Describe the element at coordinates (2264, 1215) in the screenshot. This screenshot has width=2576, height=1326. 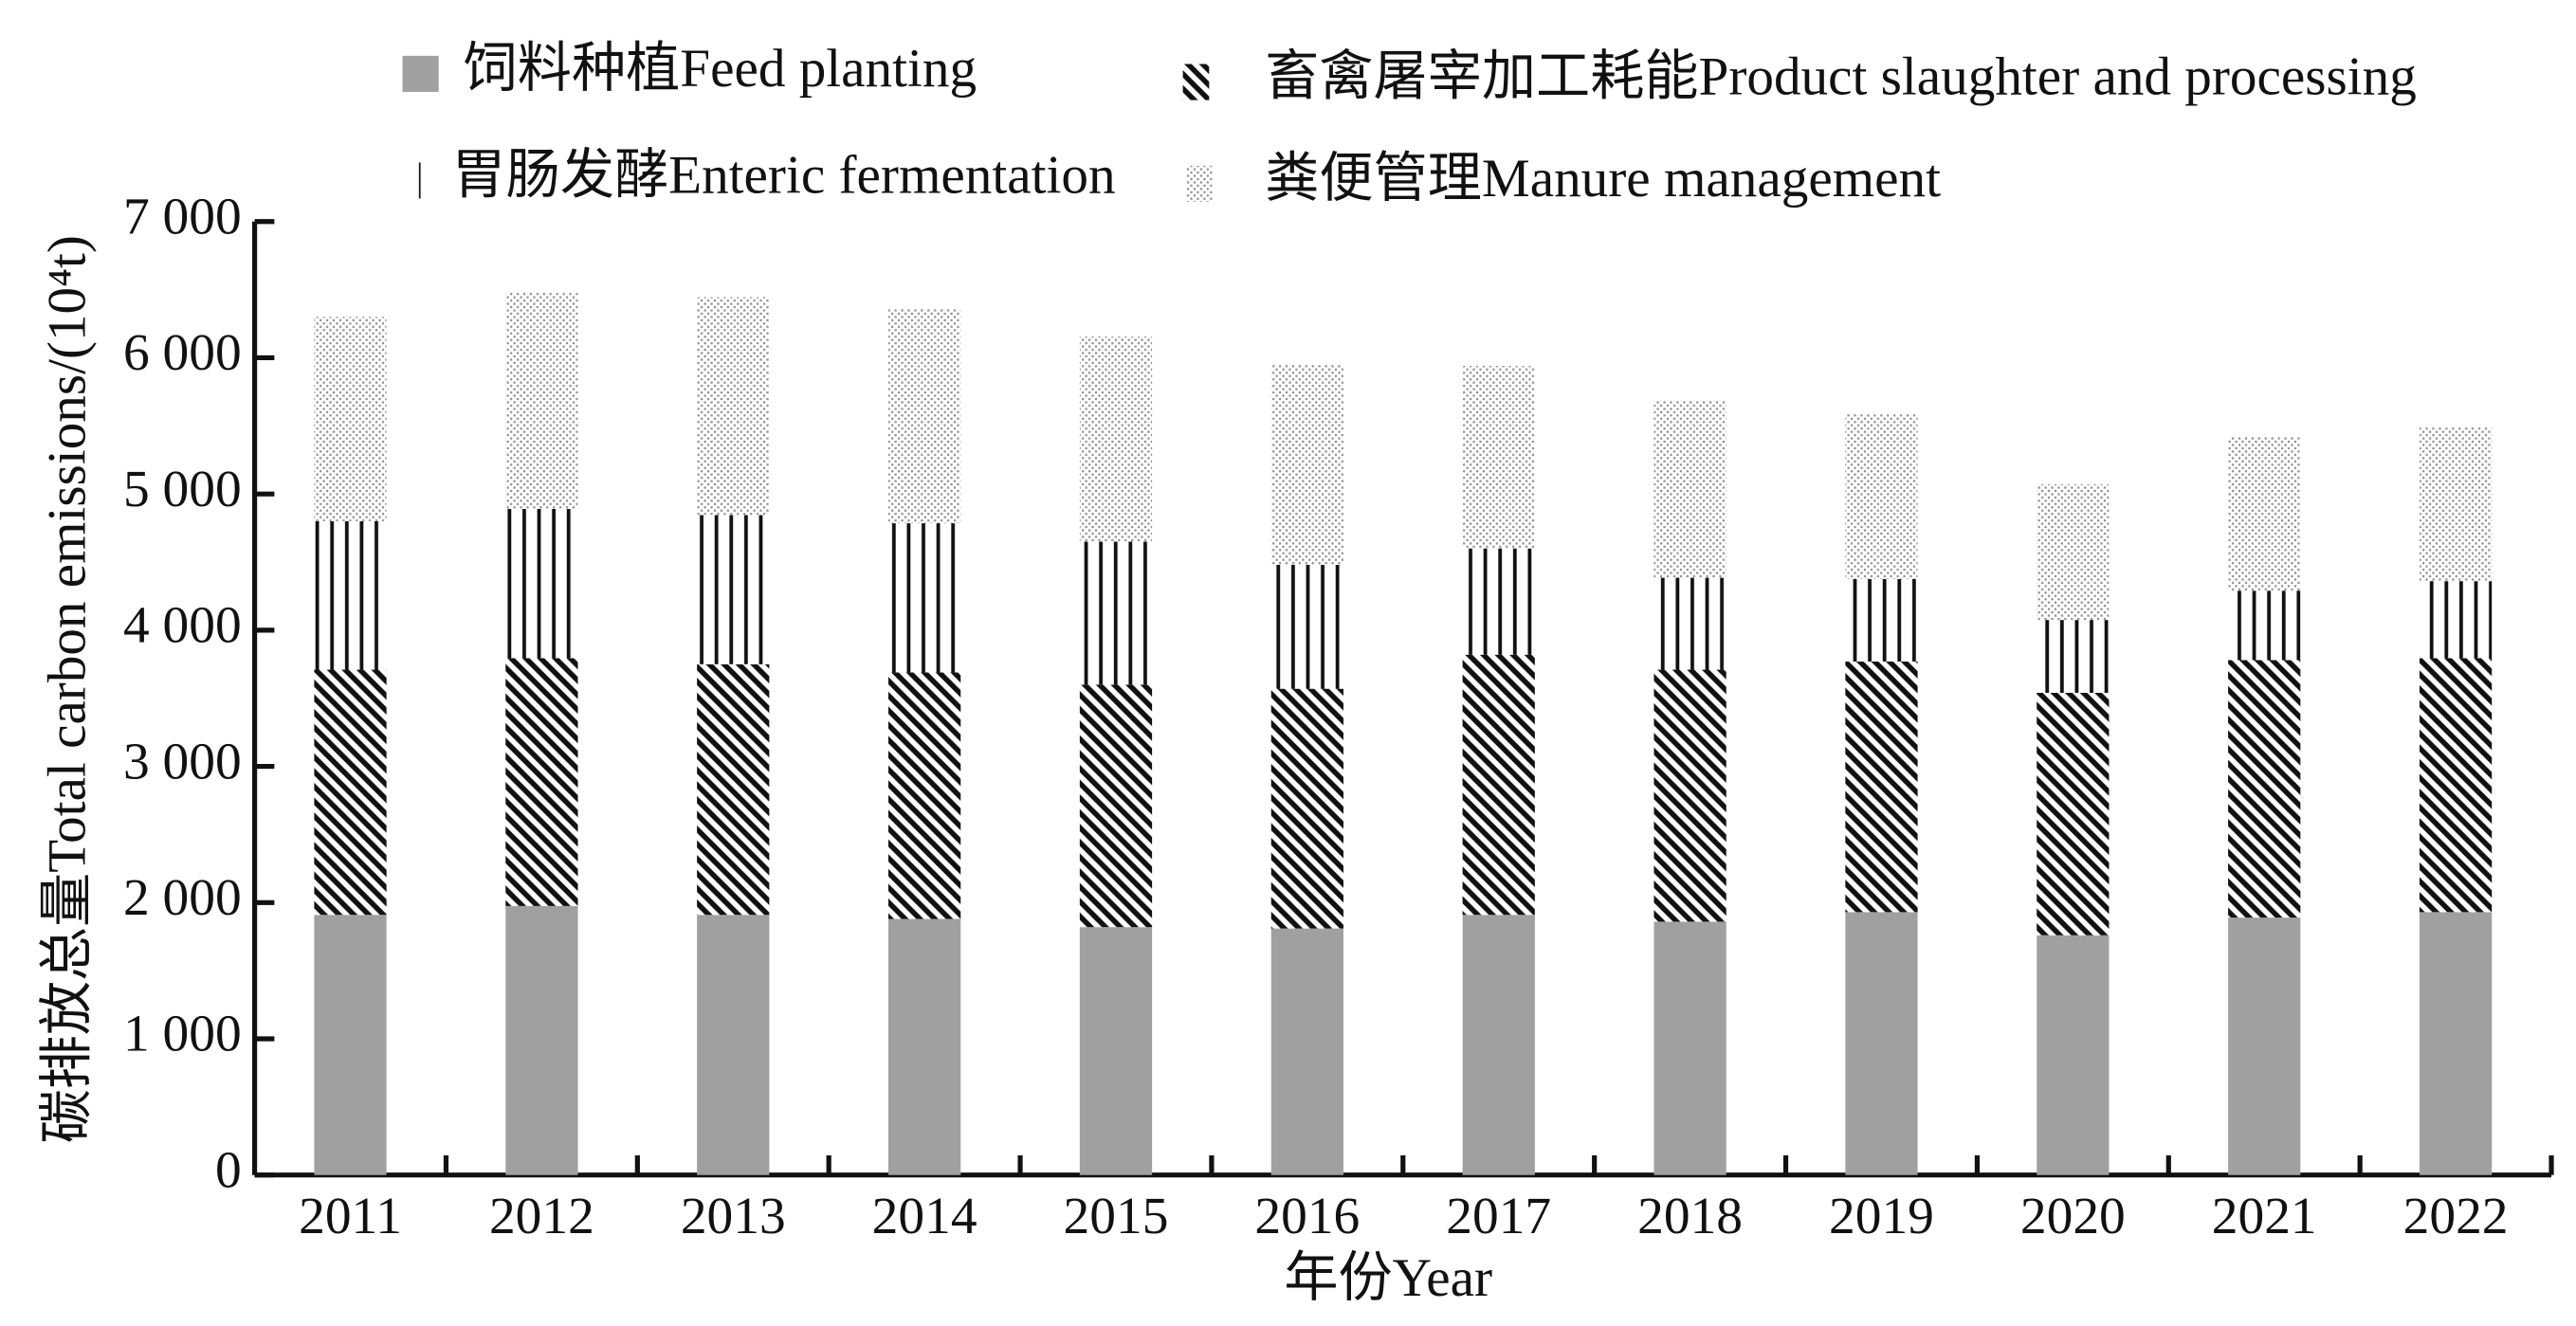
I see `x-tick-label: 2021` at that location.